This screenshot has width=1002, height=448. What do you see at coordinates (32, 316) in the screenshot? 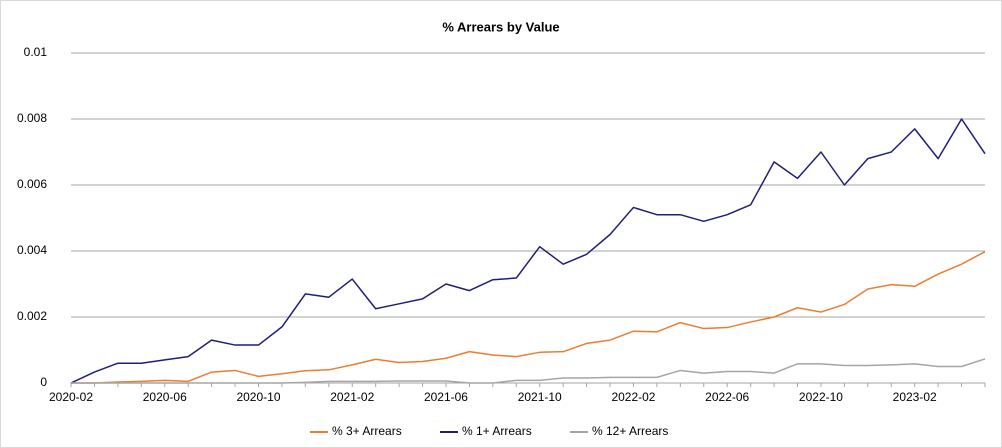
I see `y-tick-label: 0.002` at bounding box center [32, 316].